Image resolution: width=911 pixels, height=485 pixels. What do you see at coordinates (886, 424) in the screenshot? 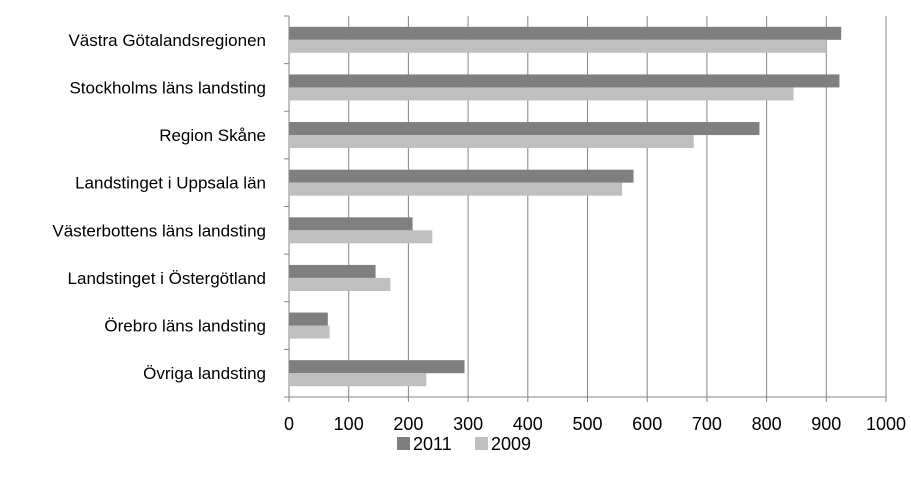
I see `x-tick-label: 1000` at bounding box center [886, 424].